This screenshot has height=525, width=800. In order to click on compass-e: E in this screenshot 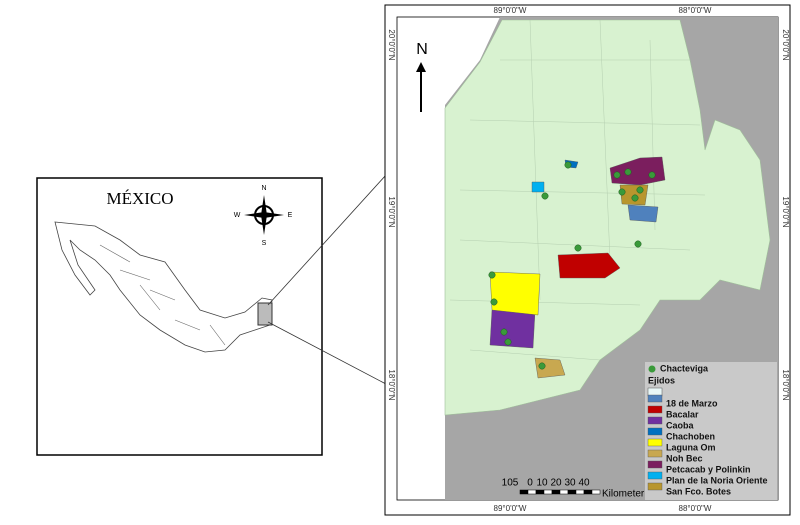, I will do `click(290, 215)`.